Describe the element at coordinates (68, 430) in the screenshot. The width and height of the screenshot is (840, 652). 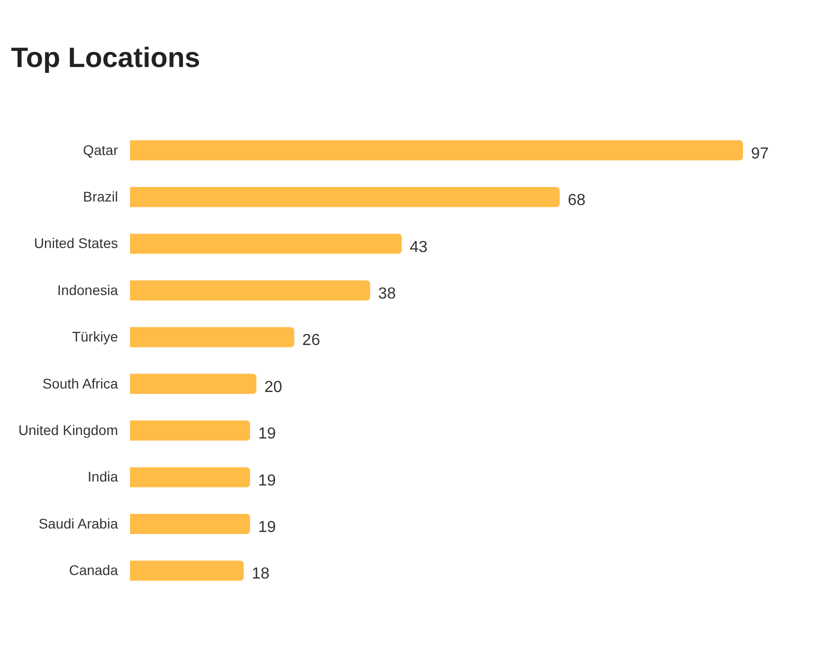
I see `y-tick-label: United Kingdom` at that location.